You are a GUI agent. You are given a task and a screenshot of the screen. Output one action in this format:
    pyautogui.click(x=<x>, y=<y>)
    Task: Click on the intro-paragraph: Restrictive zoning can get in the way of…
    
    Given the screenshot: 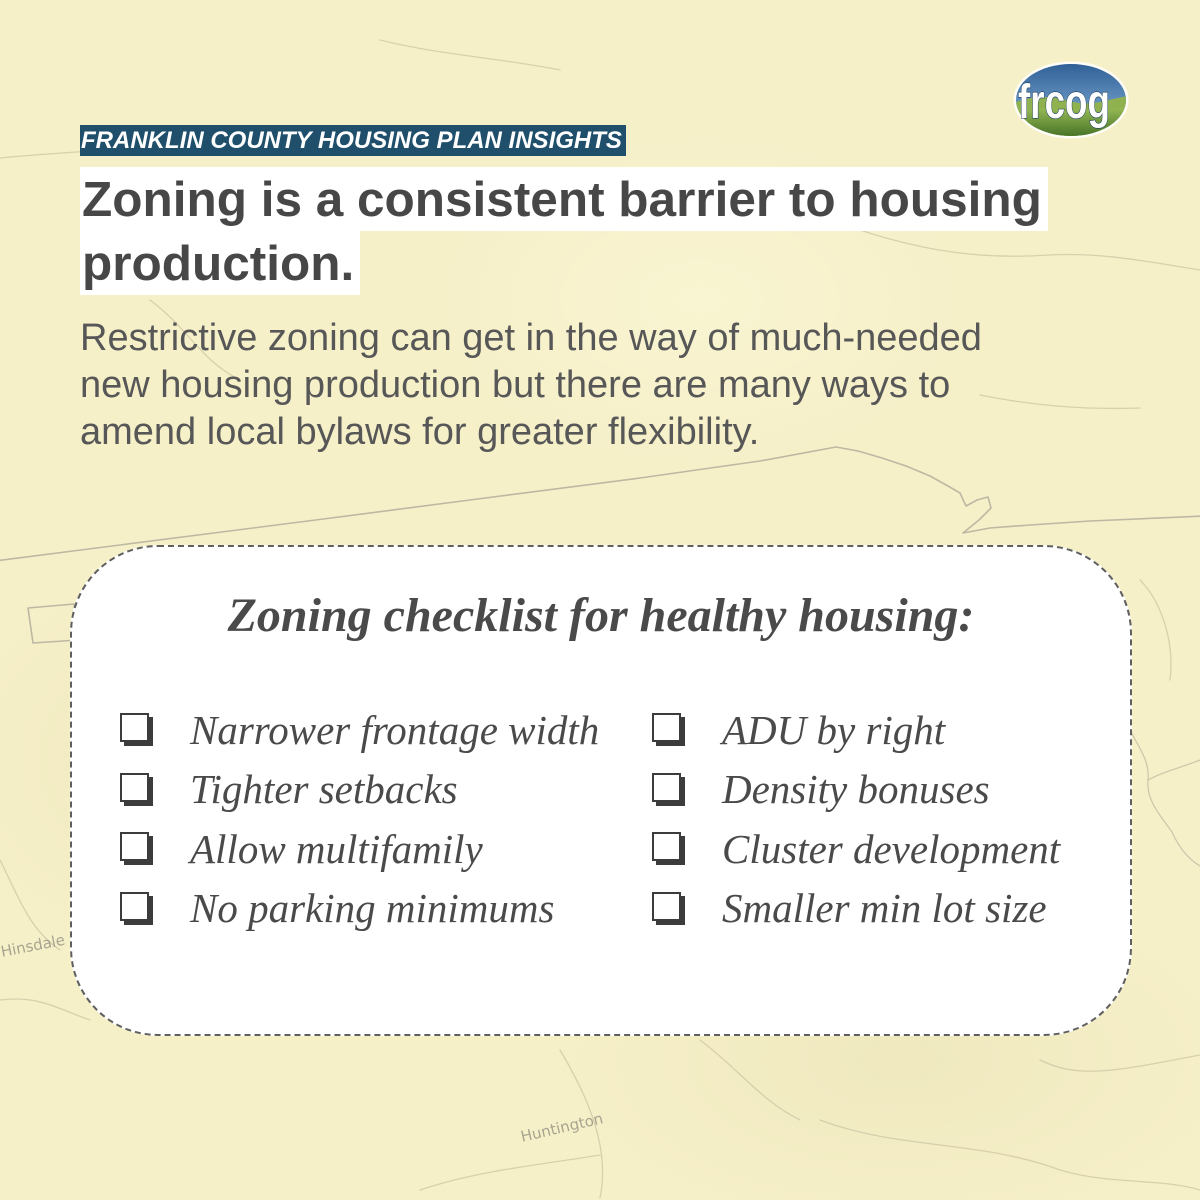 What is the action you would take?
    pyautogui.click(x=531, y=385)
    